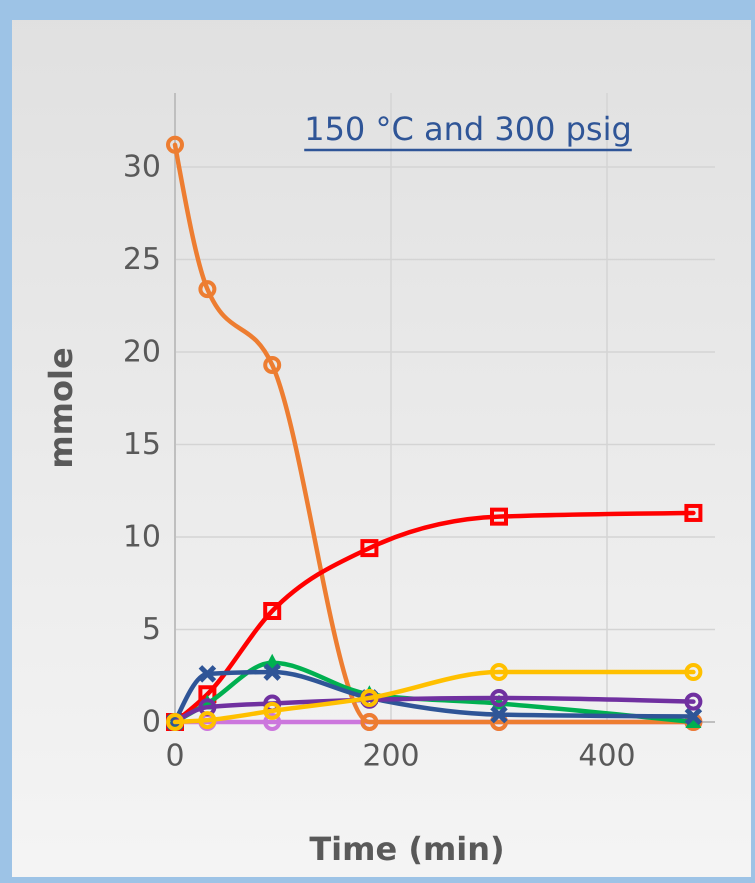 The height and width of the screenshot is (883, 755). I want to click on y-tick-label: 0, so click(151, 722).